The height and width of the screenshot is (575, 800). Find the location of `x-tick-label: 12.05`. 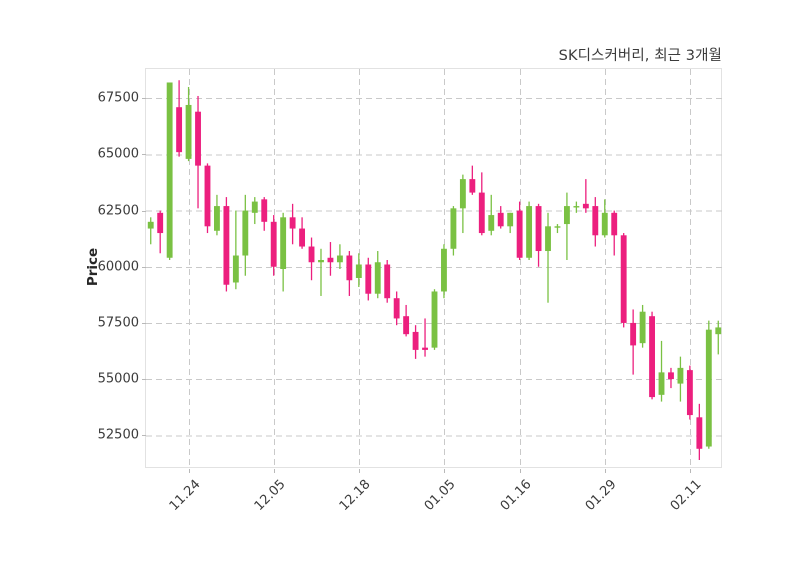

x-tick-label: 12.05 is located at coordinates (270, 495).